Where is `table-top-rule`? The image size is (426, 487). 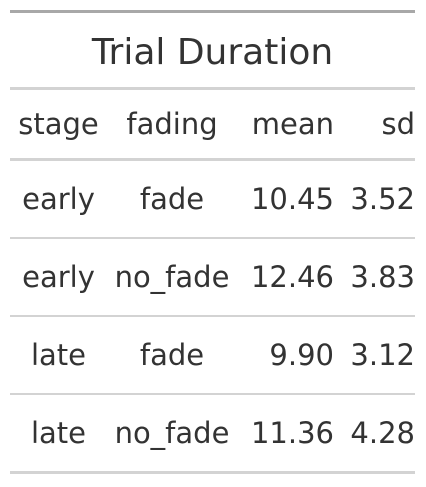 table-top-rule is located at coordinates (212, 11).